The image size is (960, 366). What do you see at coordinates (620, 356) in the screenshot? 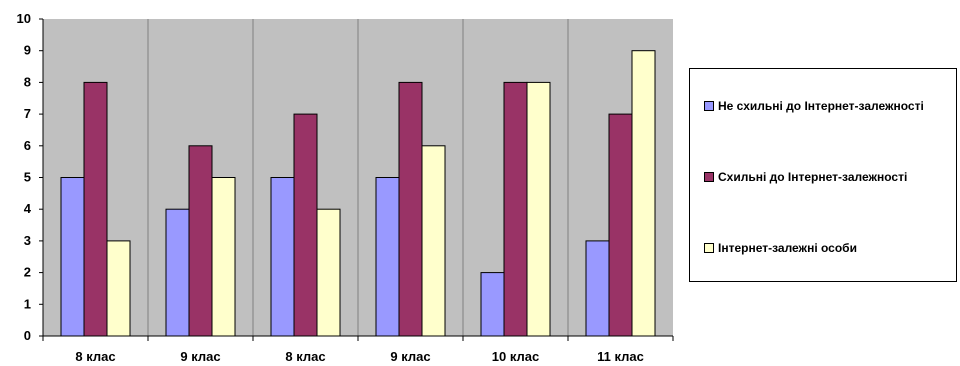
I see `x-tick-label: 11 клас` at bounding box center [620, 356].